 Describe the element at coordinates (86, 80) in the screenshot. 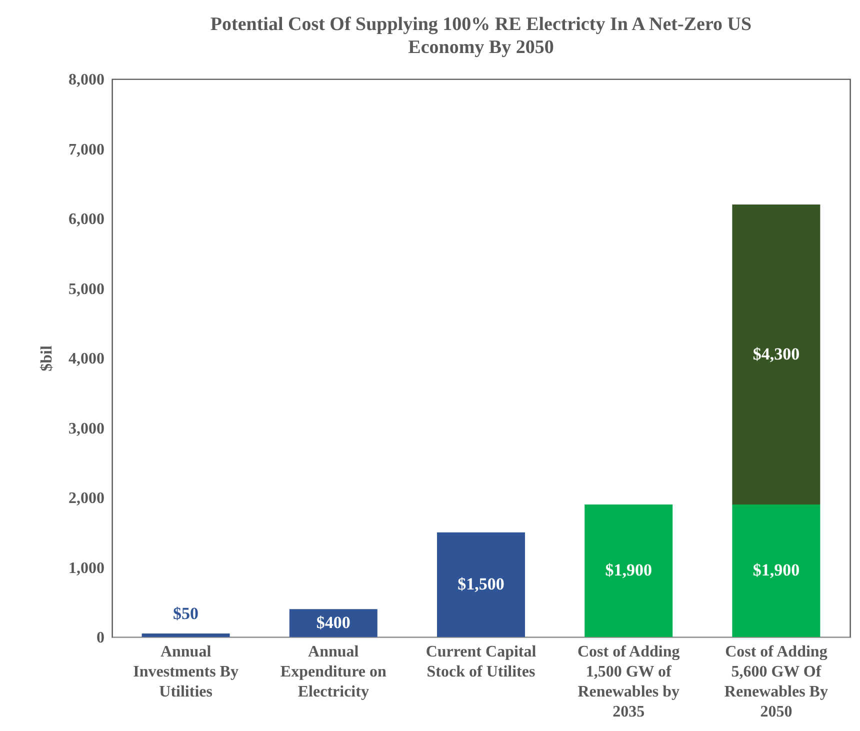

I see `y-tick-label: 8,000` at that location.